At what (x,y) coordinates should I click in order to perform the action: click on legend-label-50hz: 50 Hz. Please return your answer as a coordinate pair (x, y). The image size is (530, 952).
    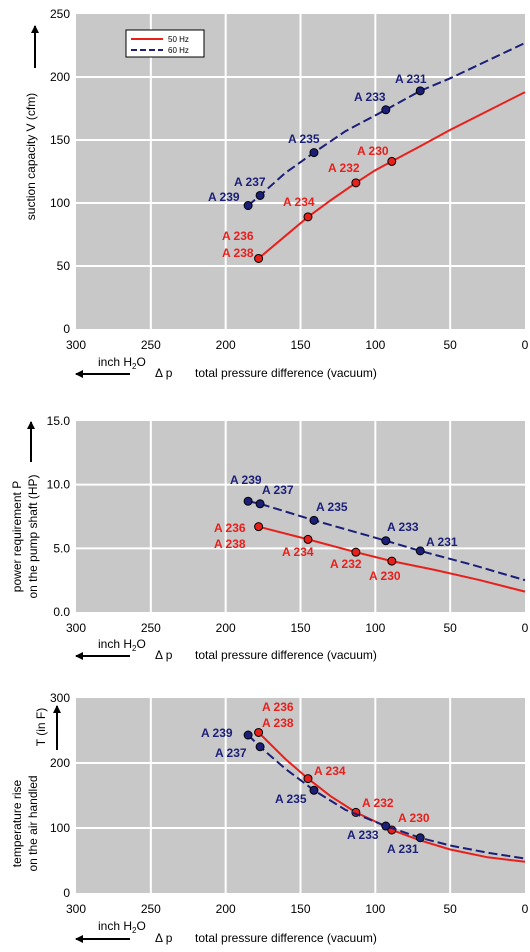
    Looking at the image, I should click on (178, 39).